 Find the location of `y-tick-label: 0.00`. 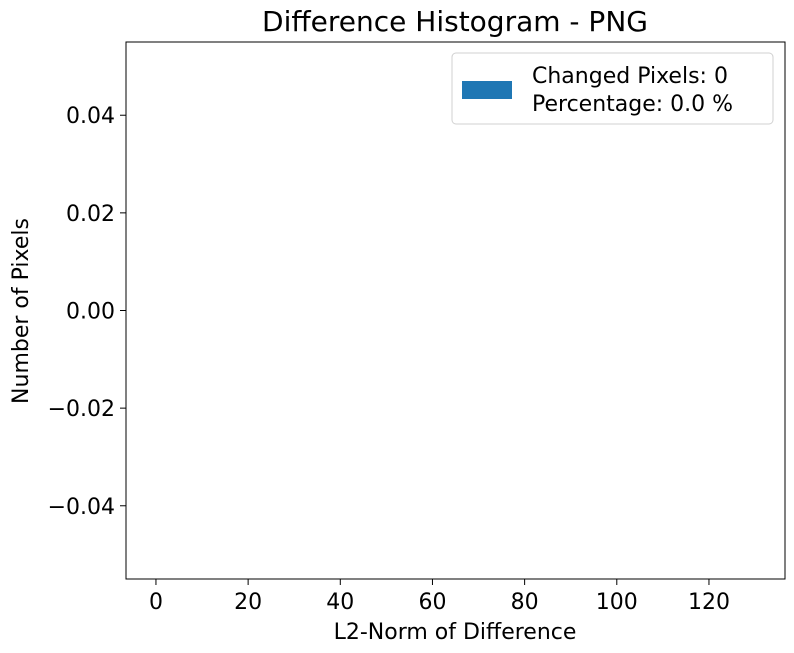

y-tick-label: 0.00 is located at coordinates (90, 312).